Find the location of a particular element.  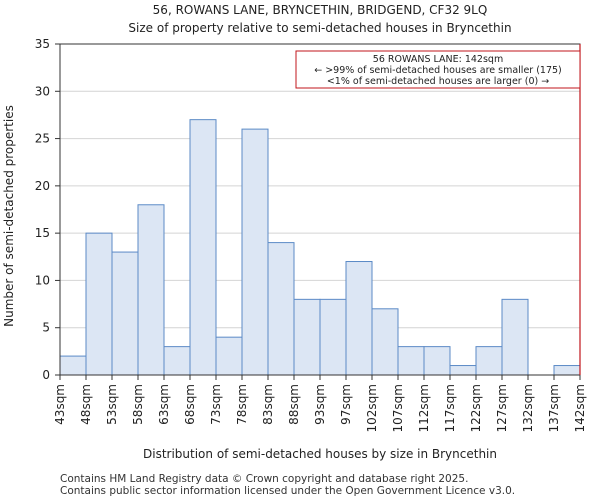

bar-53sqm is located at coordinates (125, 313).